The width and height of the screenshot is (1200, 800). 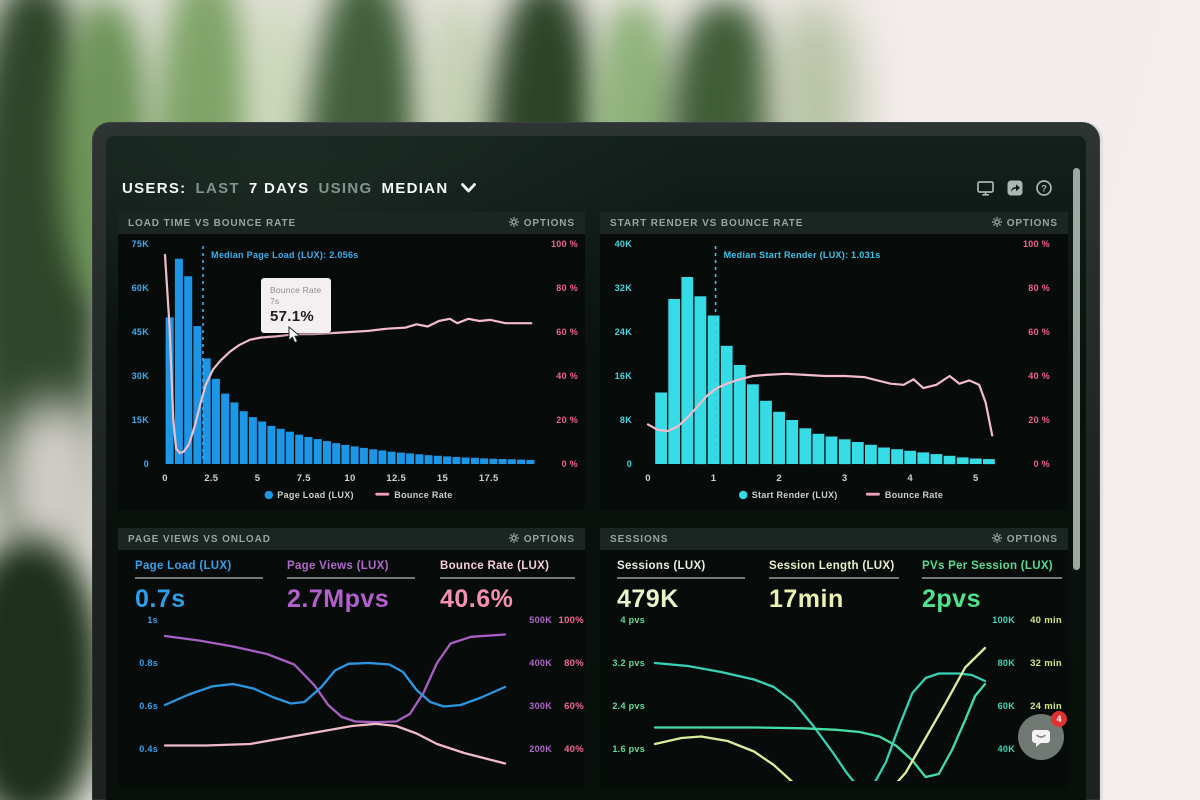 What do you see at coordinates (211, 586) in the screenshot?
I see `metric-page-load: Page Load (LUX) 0.7s` at bounding box center [211, 586].